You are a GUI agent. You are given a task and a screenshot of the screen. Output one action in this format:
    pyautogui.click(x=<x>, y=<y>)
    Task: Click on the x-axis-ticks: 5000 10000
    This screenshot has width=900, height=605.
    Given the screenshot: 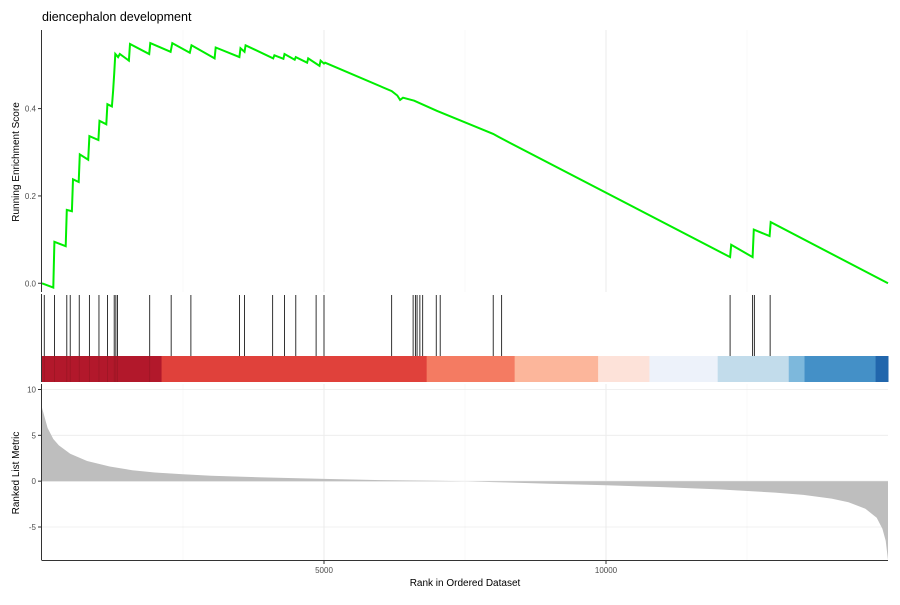 What is the action you would take?
    pyautogui.click(x=466, y=567)
    